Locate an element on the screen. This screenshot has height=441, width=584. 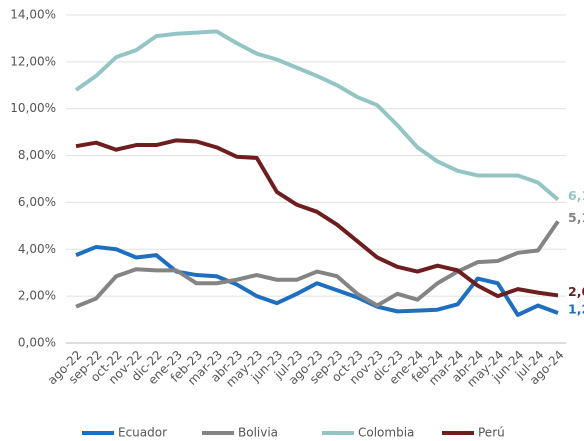
data-label: 1,28% is located at coordinates (576, 309).